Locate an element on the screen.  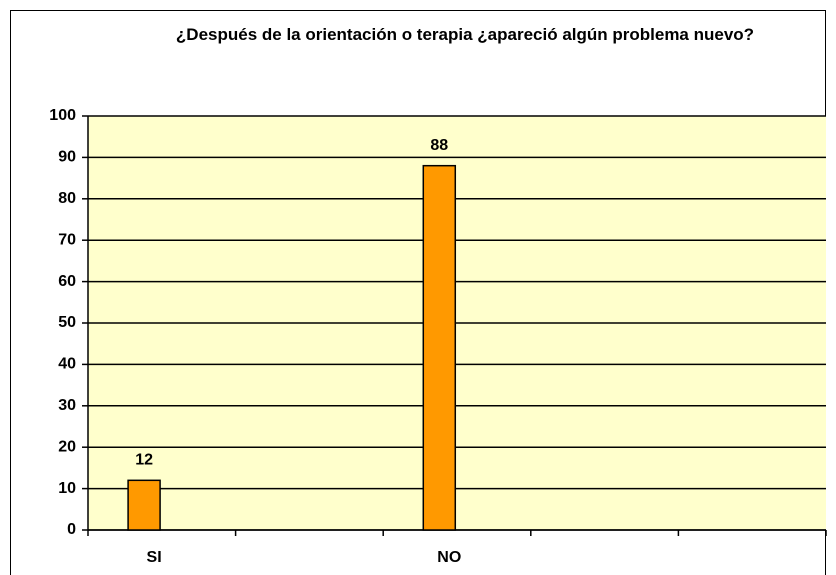
y-tick-label: 80 is located at coordinates (67, 198).